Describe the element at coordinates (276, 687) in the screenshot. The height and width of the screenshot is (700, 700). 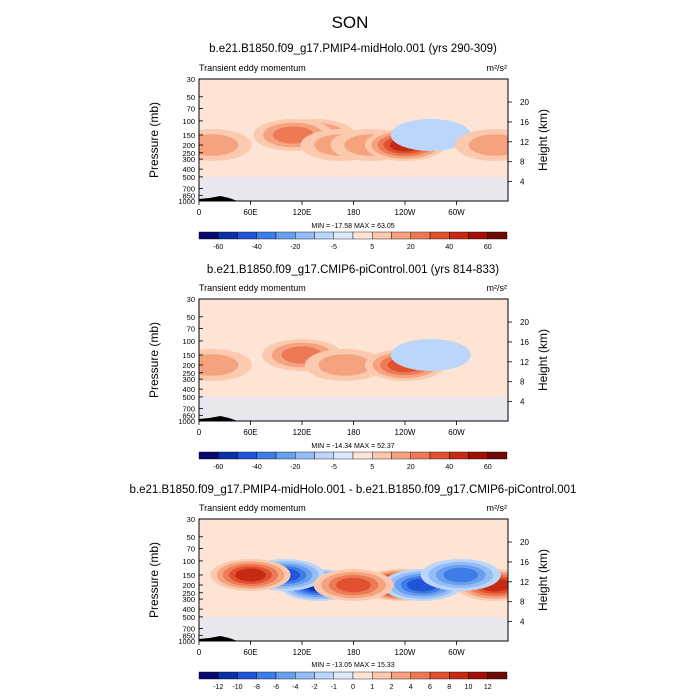
I see `colorbar-label: -6` at that location.